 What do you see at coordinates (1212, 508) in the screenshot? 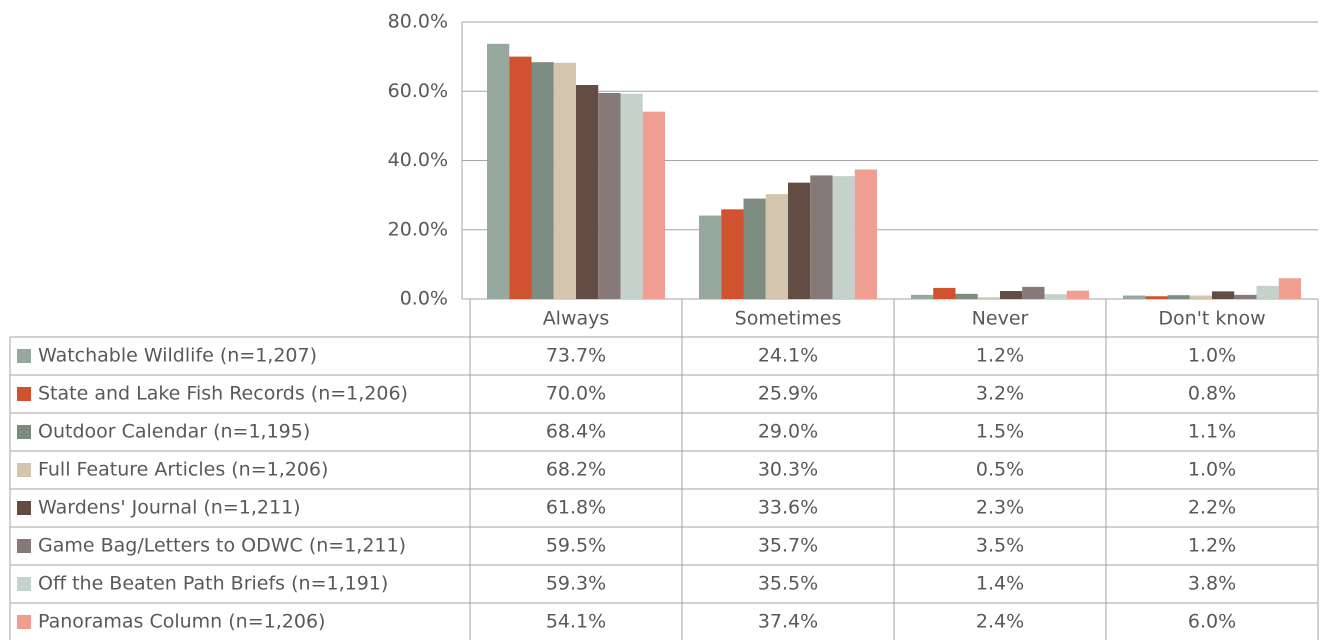
I see `table-value: 2.2%` at bounding box center [1212, 508].